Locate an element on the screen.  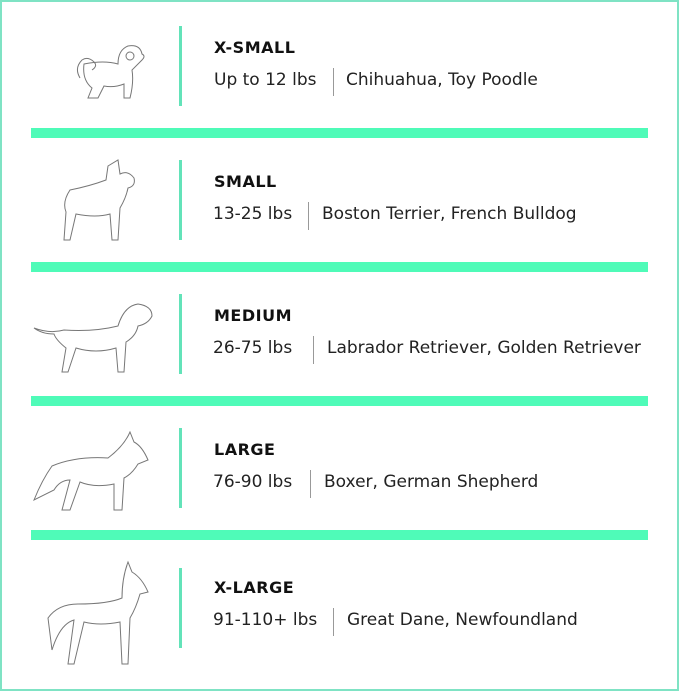
weight-range: 26-75 lbs is located at coordinates (253, 348).